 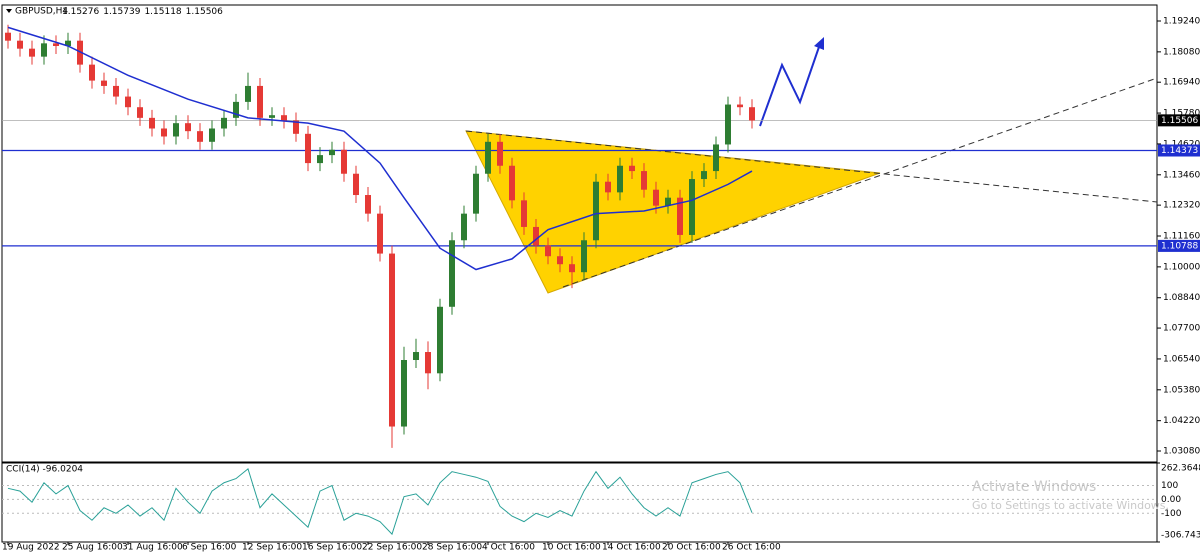 What do you see at coordinates (152, 548) in the screenshot?
I see `x-tick-label: 31 Aug 16:00` at bounding box center [152, 548].